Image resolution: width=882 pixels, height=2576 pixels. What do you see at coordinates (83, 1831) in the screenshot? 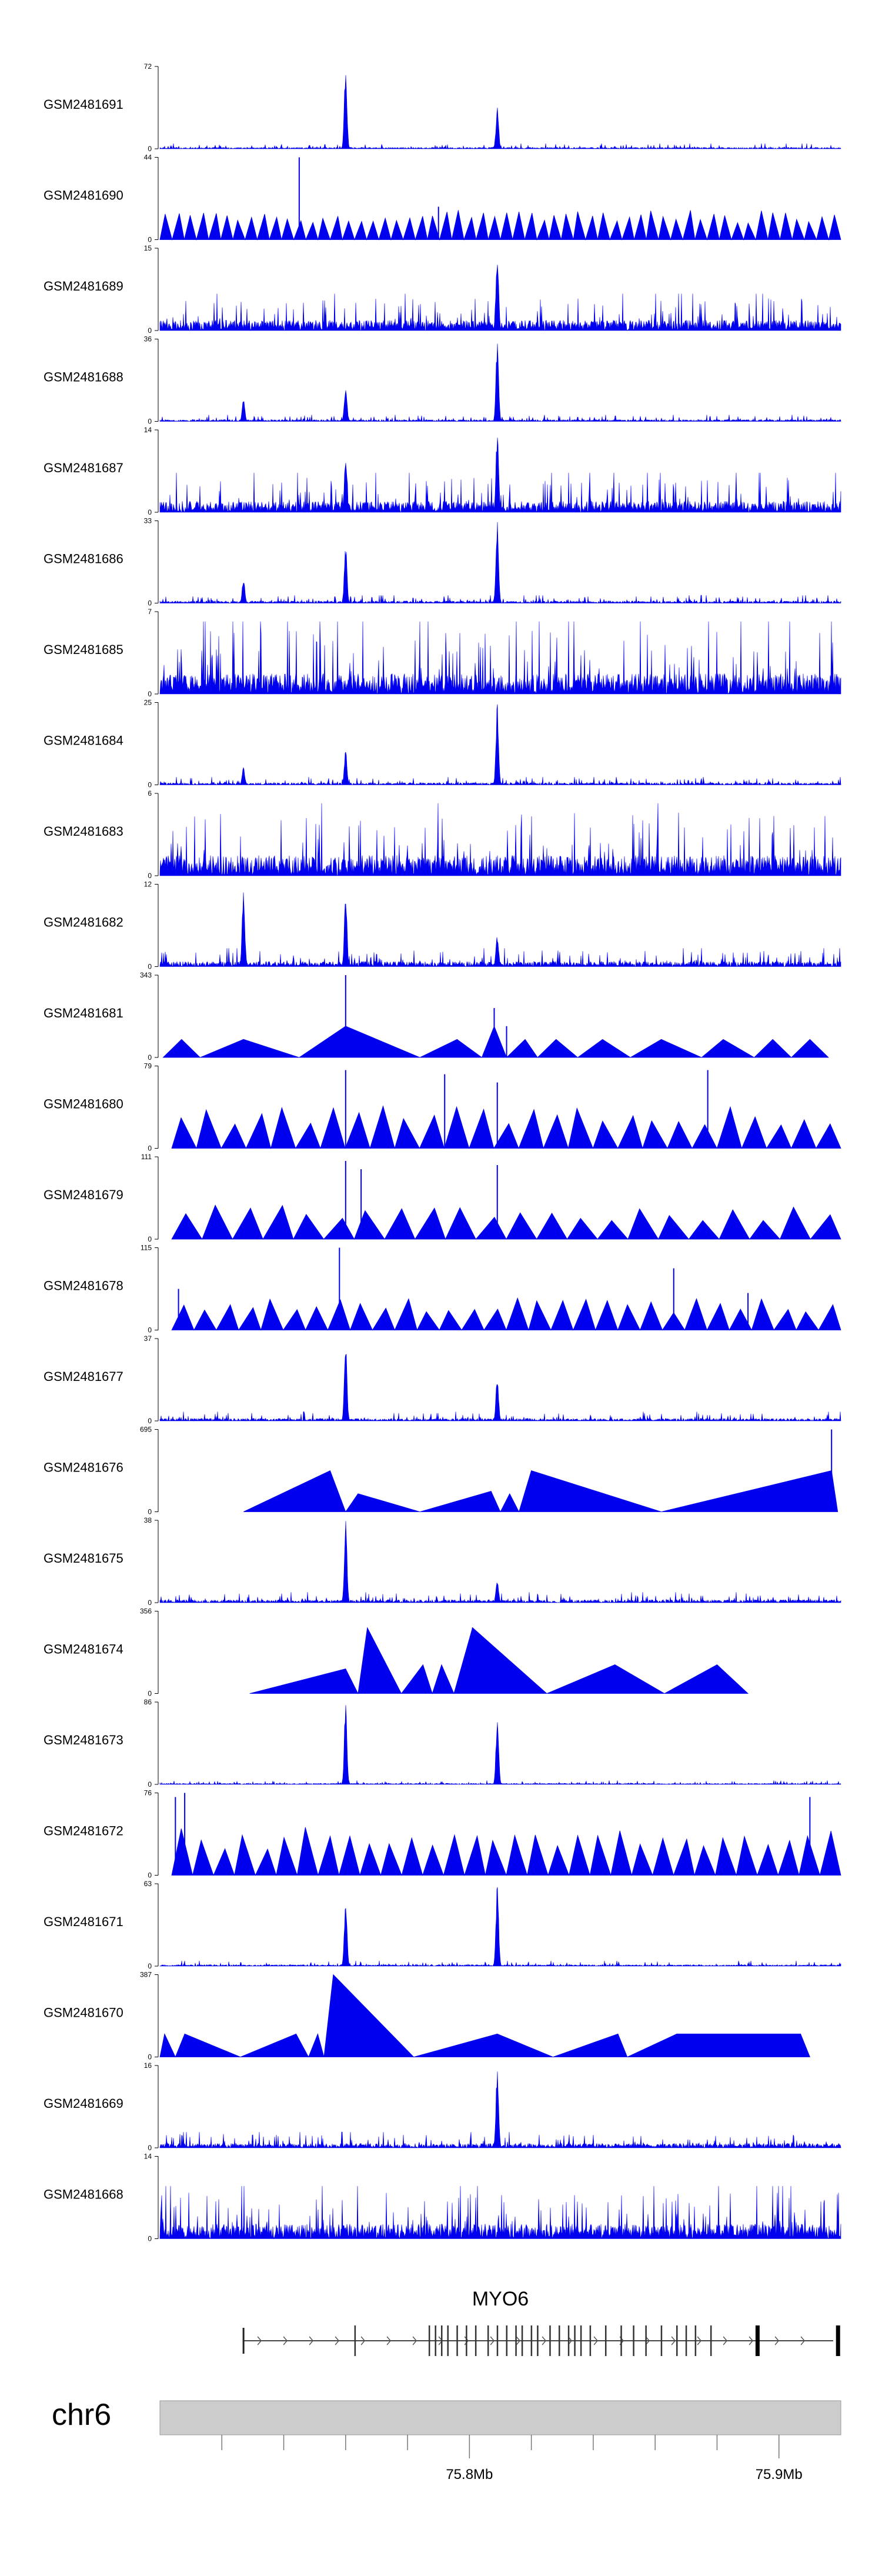
I see `track-label: GSM2481672` at bounding box center [83, 1831].